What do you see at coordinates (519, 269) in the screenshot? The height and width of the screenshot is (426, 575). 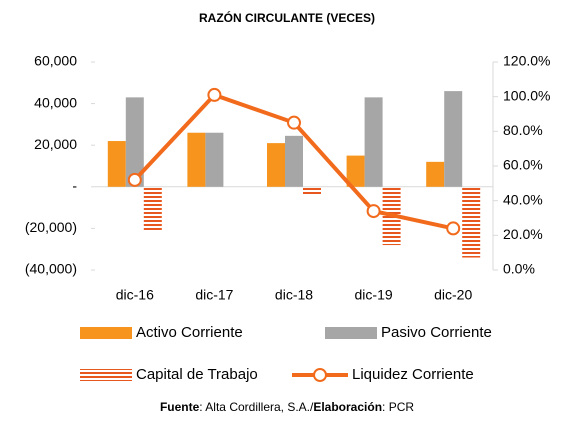 I see `y2-tick-label: 0.0%` at bounding box center [519, 269].